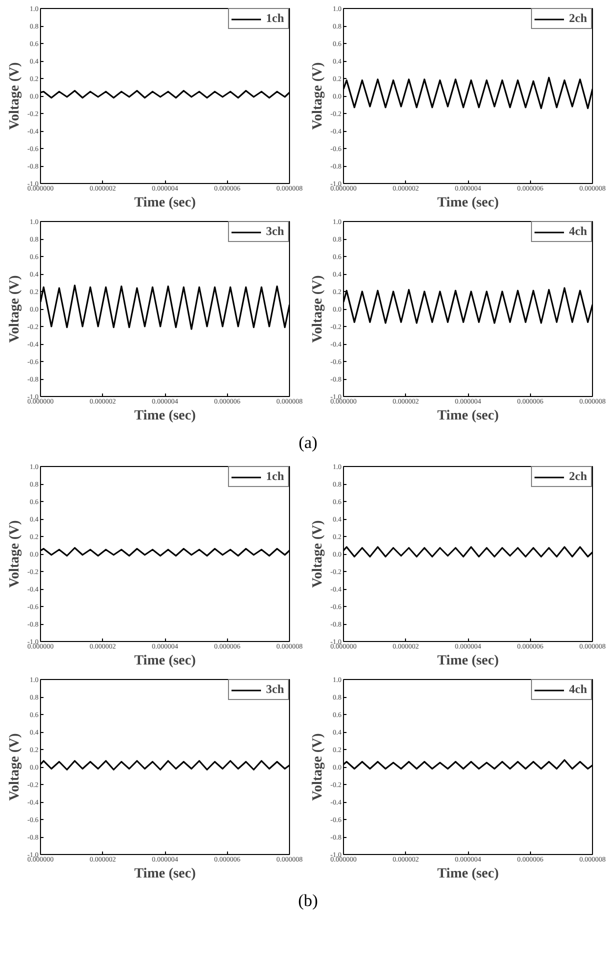 Image resolution: width=606 pixels, height=953 pixels. I want to click on text: (b), so click(308, 901).